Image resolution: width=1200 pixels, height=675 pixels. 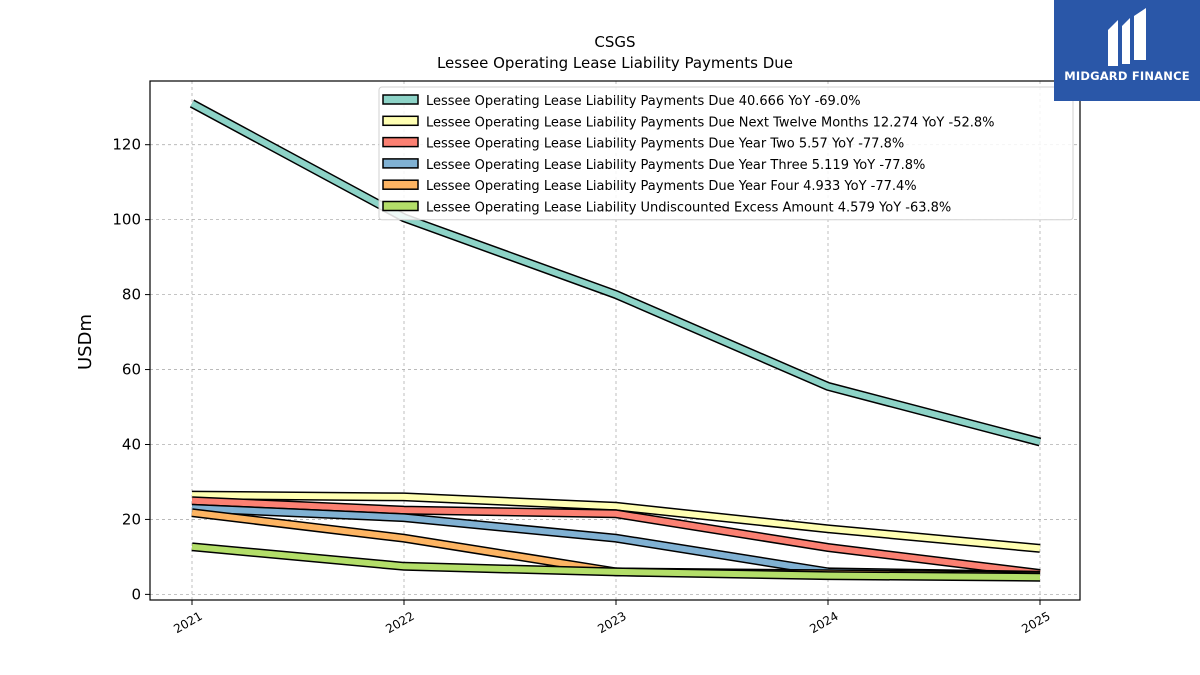 I want to click on x-tick-label: 2021, so click(x=187, y=622).